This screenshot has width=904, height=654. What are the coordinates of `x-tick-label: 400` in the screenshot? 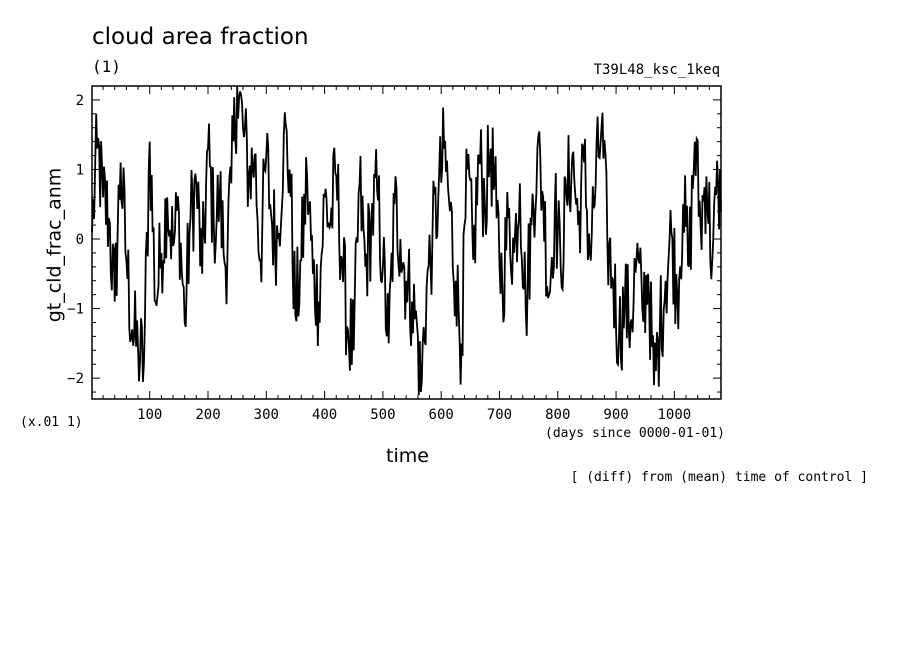 It's located at (324, 415).